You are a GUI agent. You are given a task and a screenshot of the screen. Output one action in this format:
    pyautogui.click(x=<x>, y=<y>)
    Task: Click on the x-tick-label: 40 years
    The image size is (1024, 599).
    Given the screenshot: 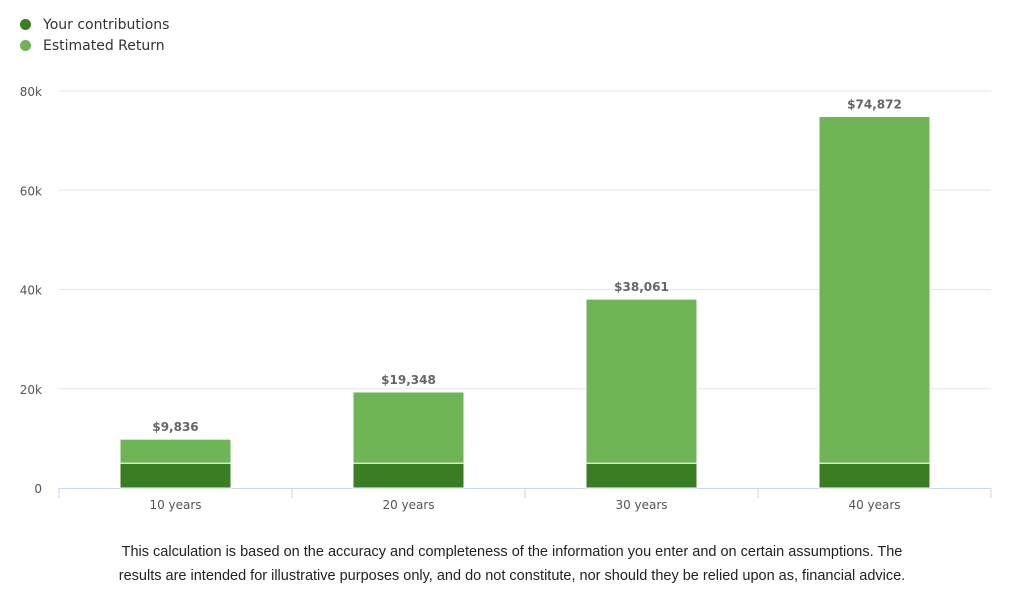 What is the action you would take?
    pyautogui.click(x=874, y=505)
    